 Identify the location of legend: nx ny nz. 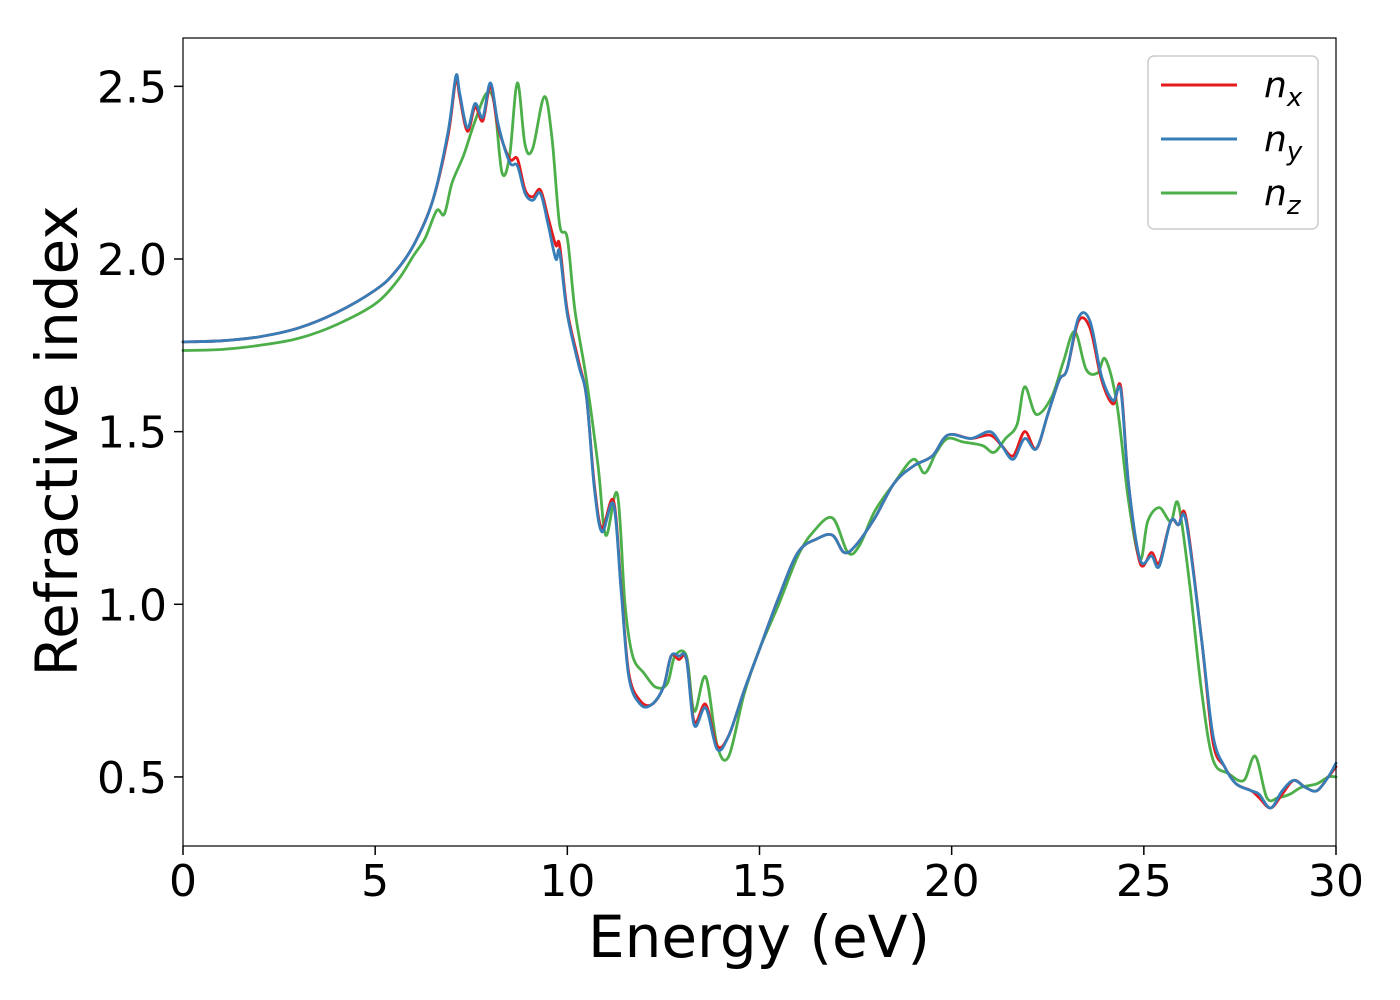
(1233, 142).